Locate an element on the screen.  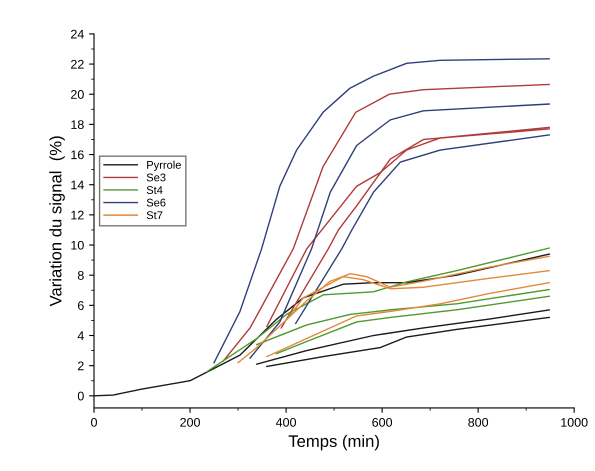
y-tick-label: 14 is located at coordinates (77, 185).